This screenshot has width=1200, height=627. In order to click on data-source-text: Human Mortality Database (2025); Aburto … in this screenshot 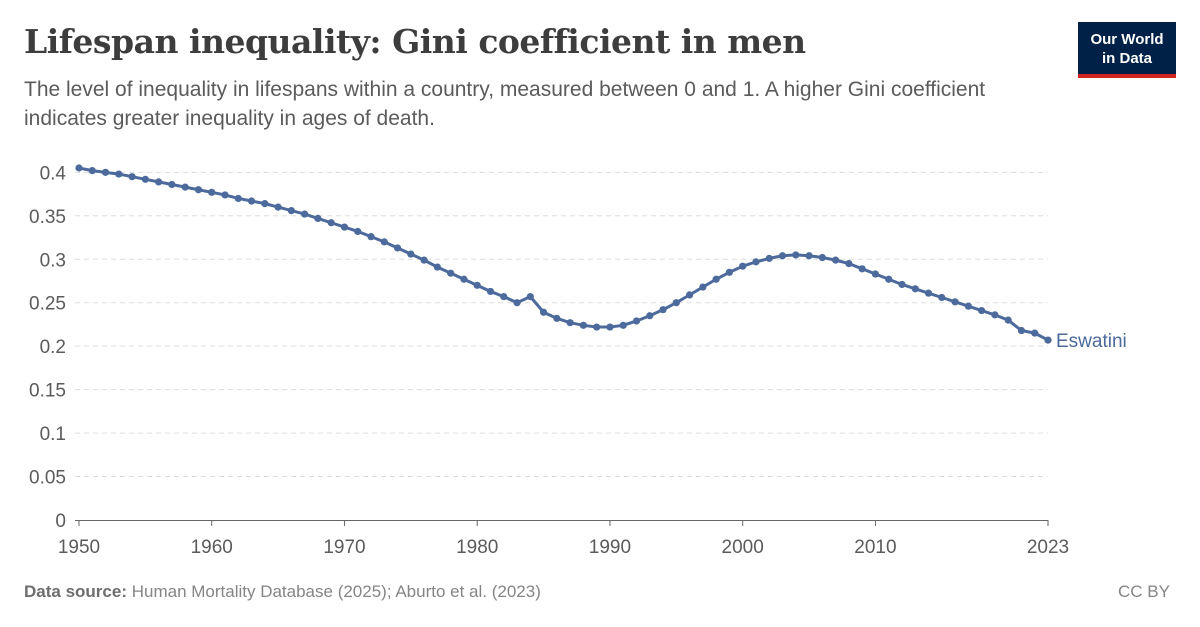, I will do `click(336, 591)`.